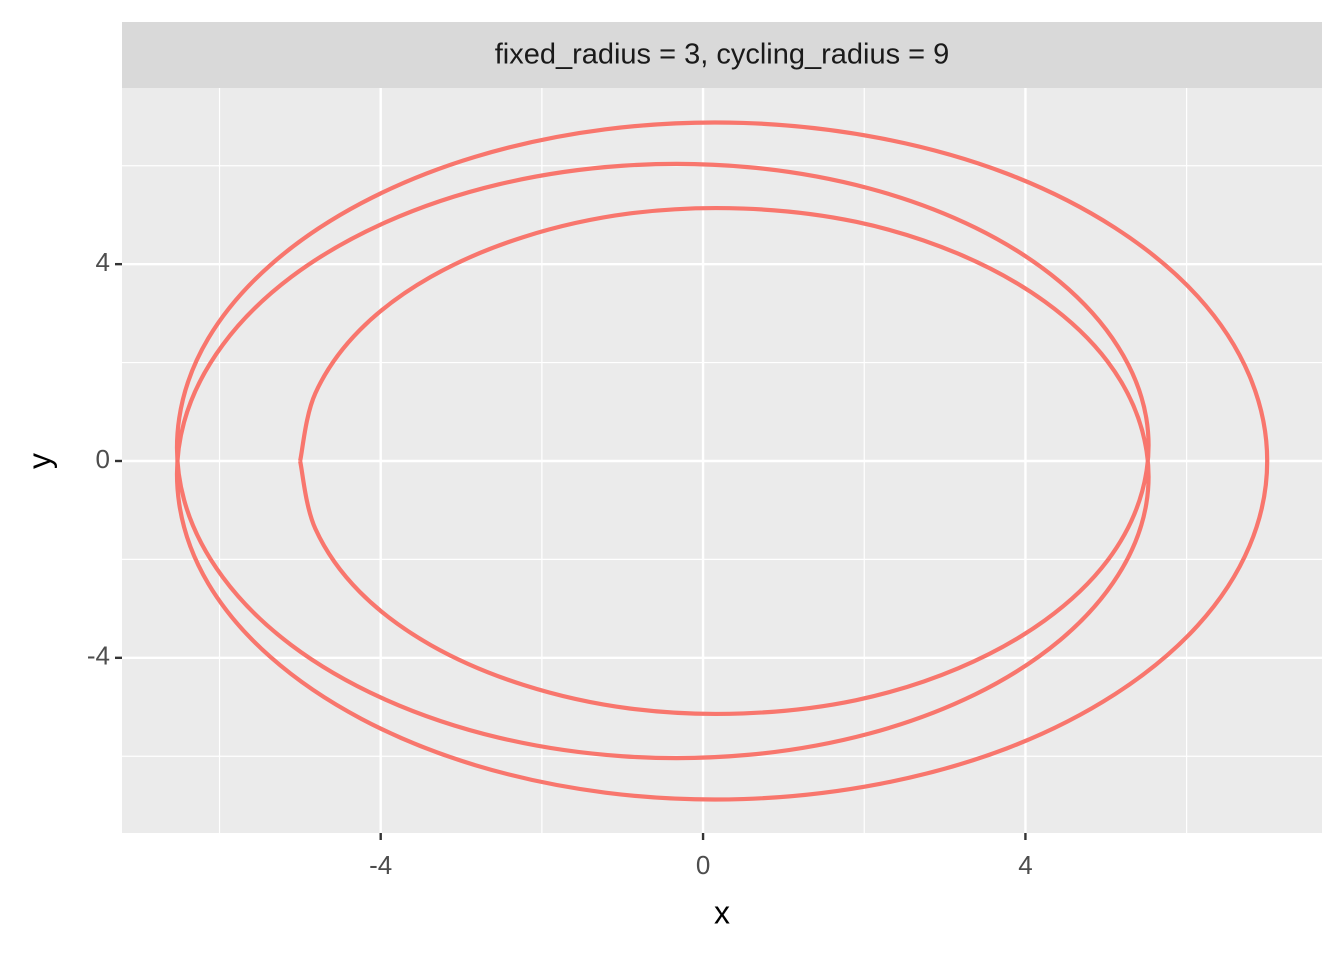  Describe the element at coordinates (103, 262) in the screenshot. I see `y-tick-label: 4` at that location.